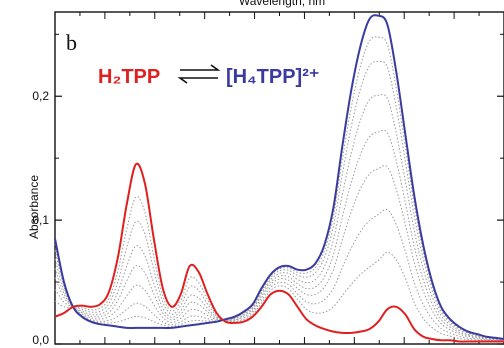 The image size is (504, 348). What do you see at coordinates (71, 42) in the screenshot?
I see `panel-label: b` at bounding box center [71, 42].